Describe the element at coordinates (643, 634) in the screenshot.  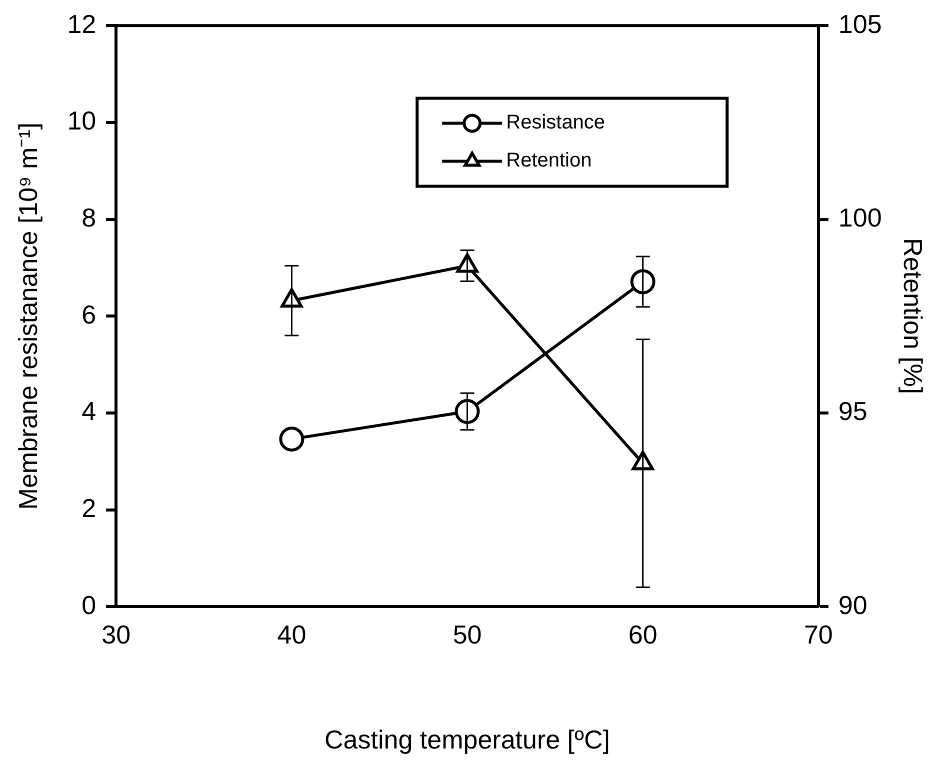
I see `x-tick-label: 60` at that location.